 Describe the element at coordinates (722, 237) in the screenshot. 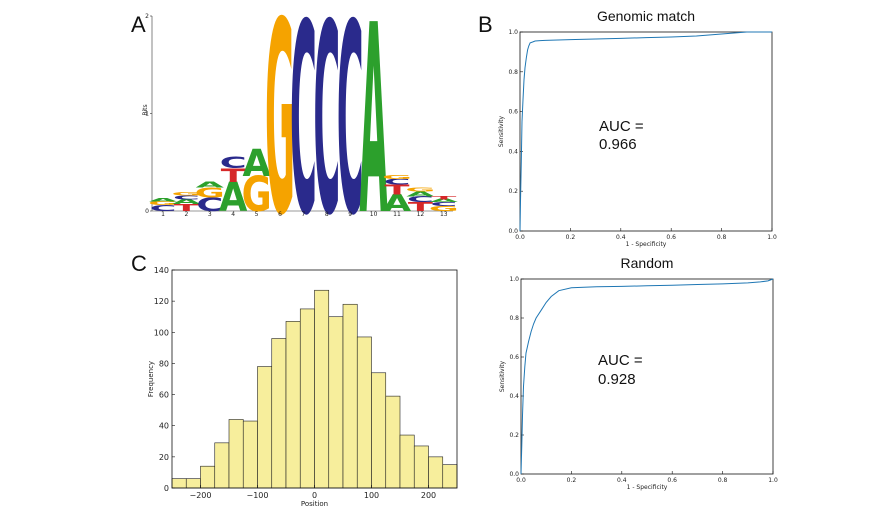

I see `roc-genomic-x-tick-label: 0.8` at that location.